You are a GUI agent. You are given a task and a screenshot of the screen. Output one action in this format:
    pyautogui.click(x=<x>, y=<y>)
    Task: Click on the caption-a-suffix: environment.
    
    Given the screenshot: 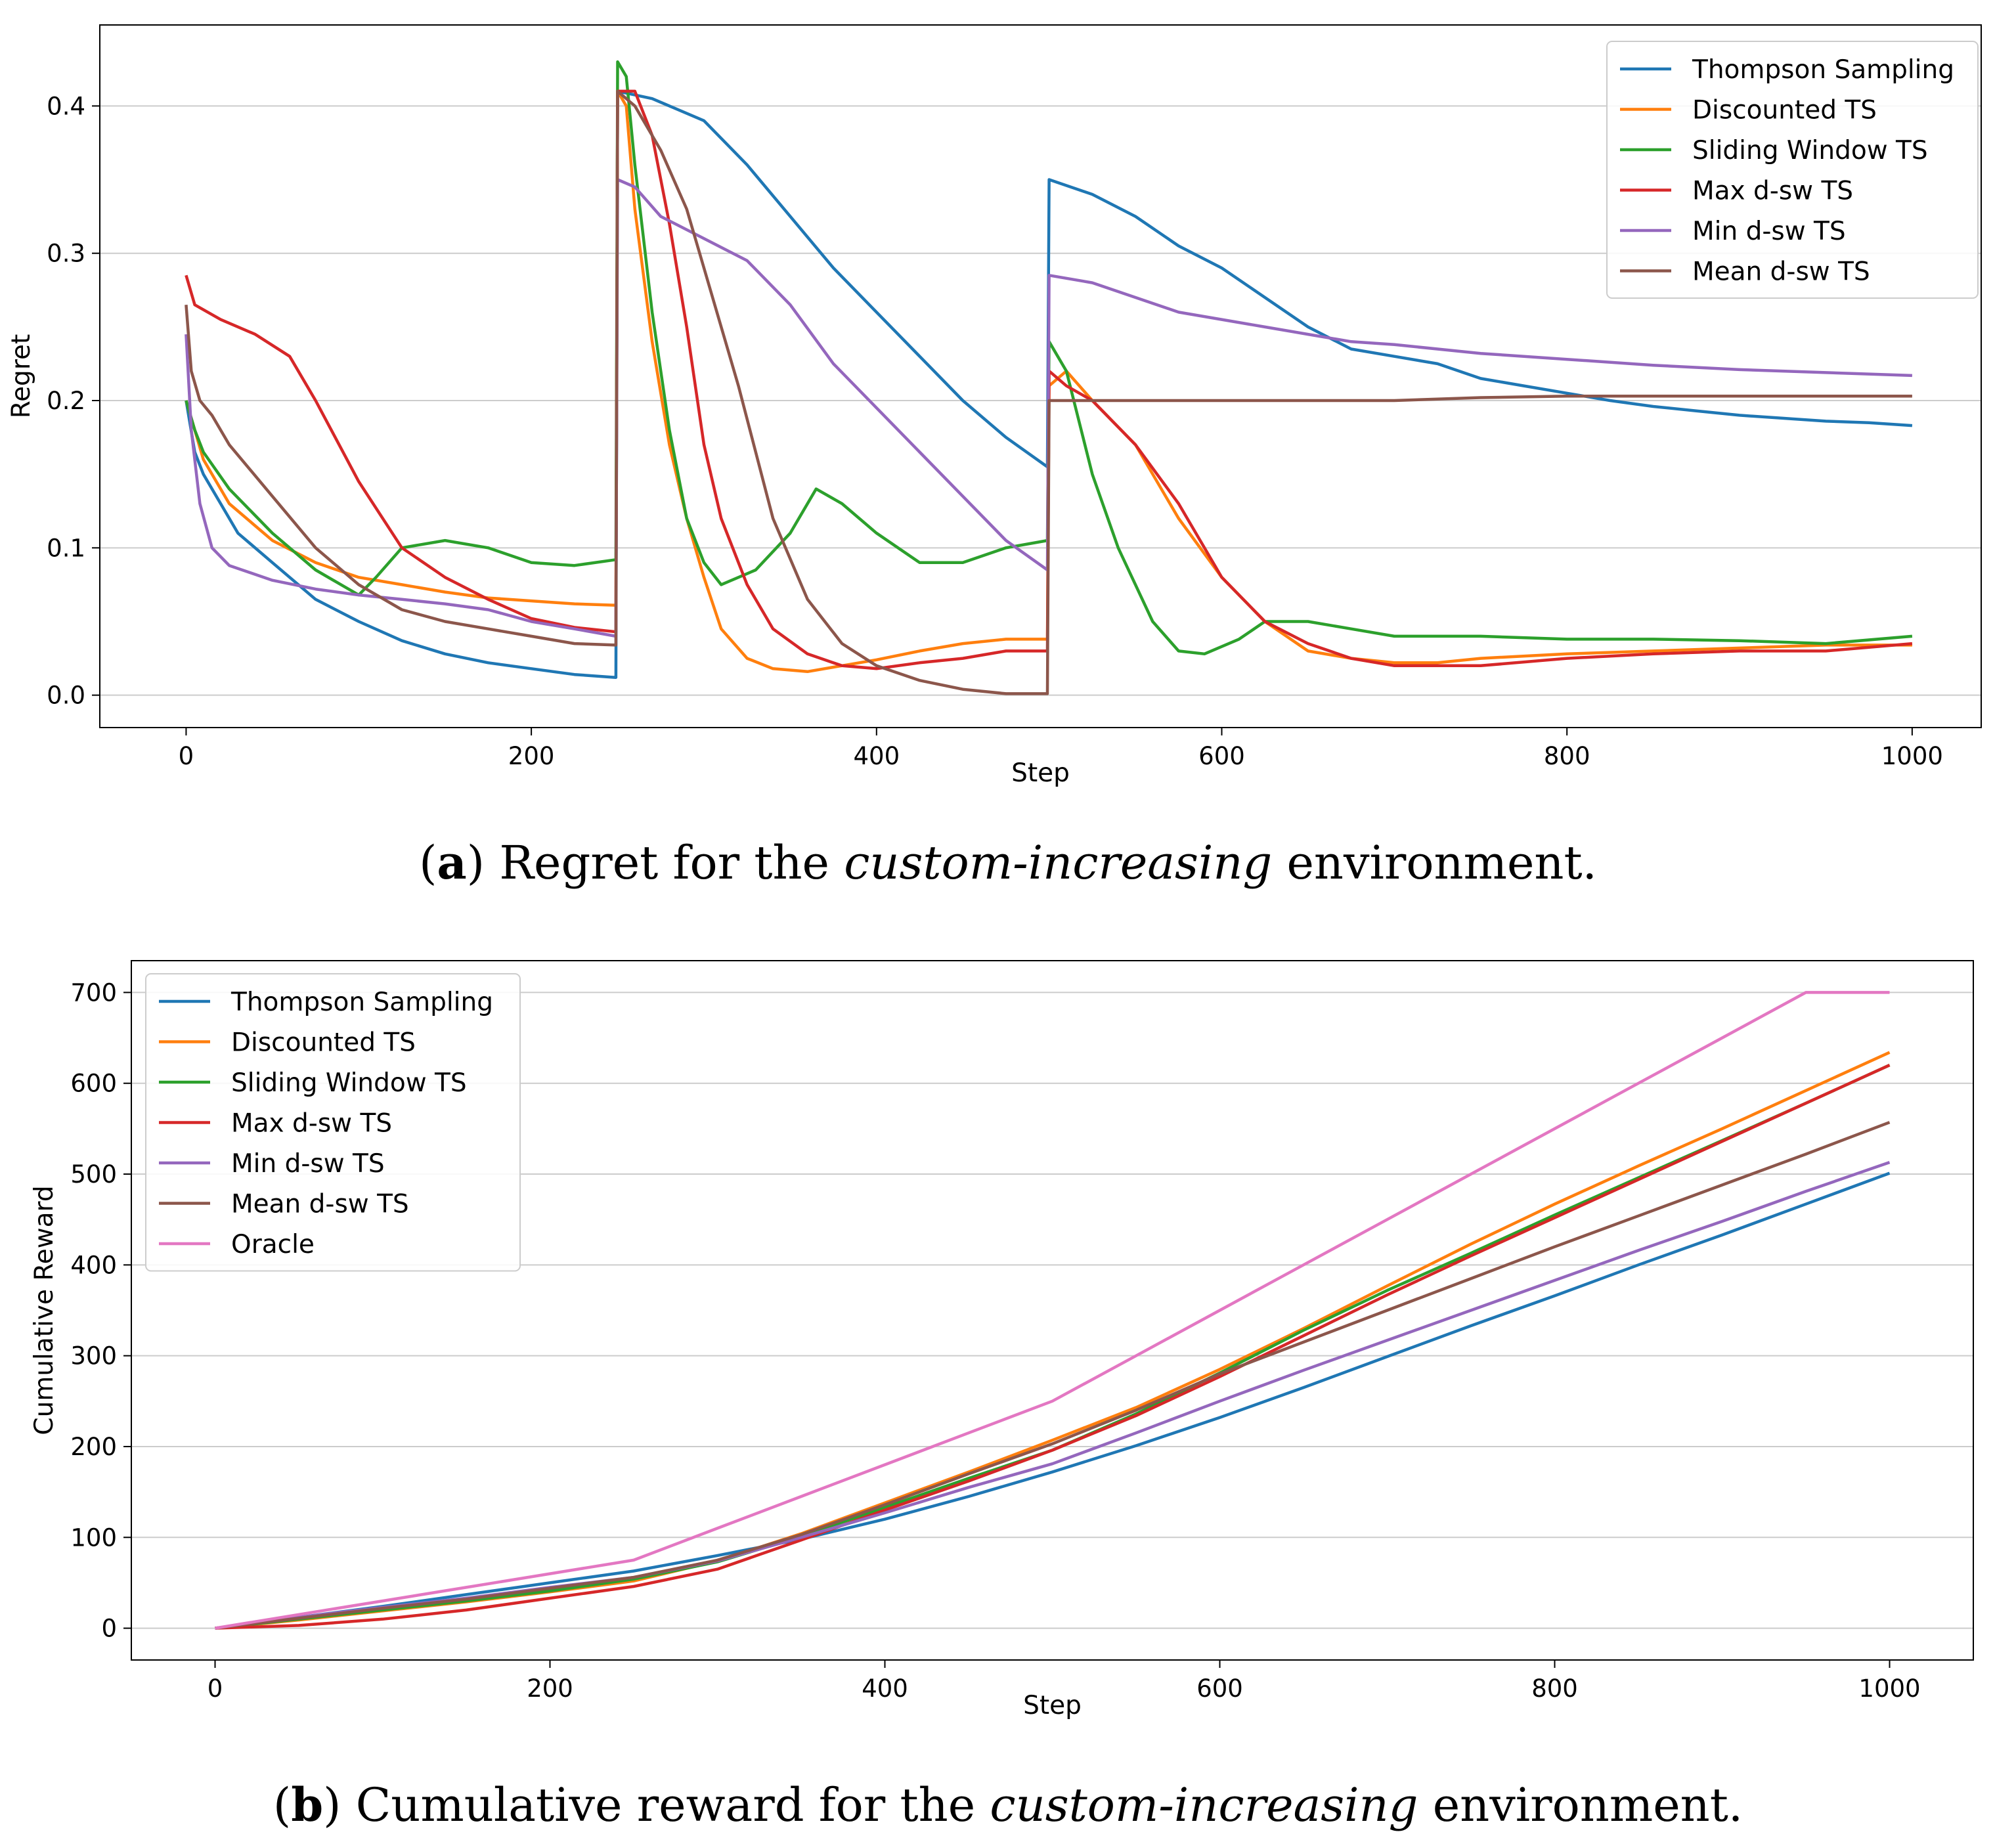 What is the action you would take?
    pyautogui.click(x=1434, y=863)
    